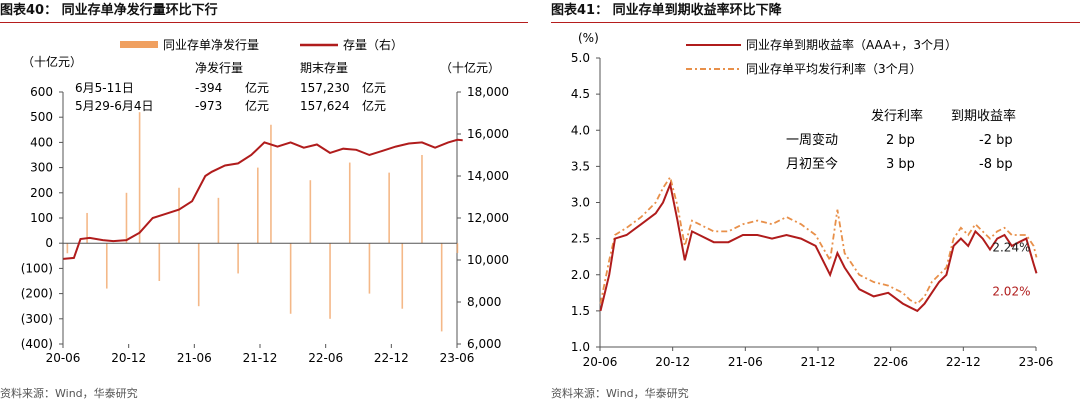 Image resolution: width=1080 pixels, height=407 pixels. What do you see at coordinates (41, 193) in the screenshot?
I see `left-y-tick-label: 200` at bounding box center [41, 193].